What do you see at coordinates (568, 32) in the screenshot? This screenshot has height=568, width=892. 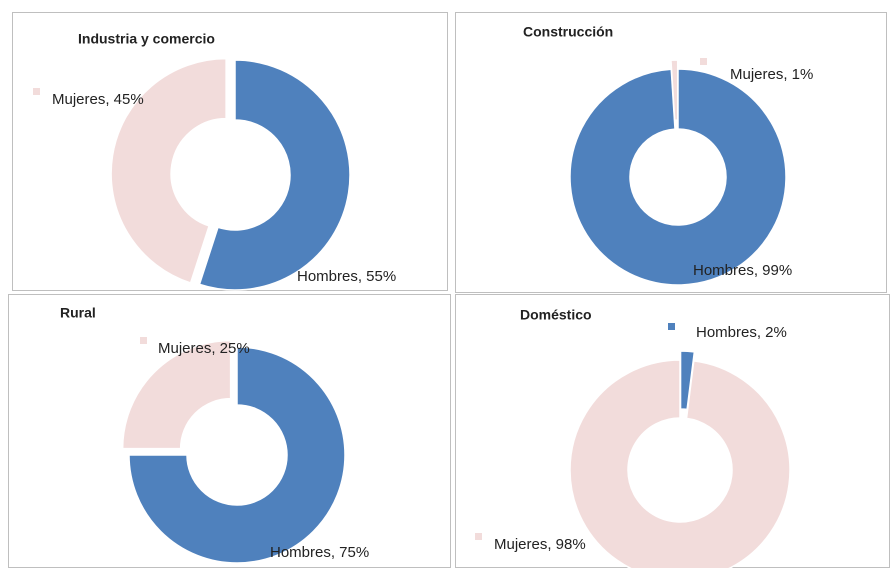 I see `chart-title: Construcción` at bounding box center [568, 32].